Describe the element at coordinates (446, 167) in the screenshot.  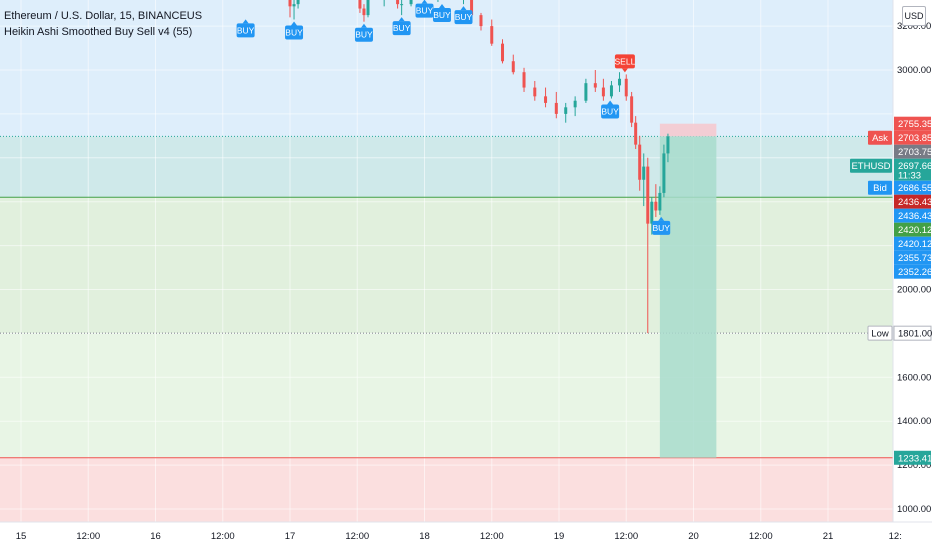
I see `zone-teal` at that location.